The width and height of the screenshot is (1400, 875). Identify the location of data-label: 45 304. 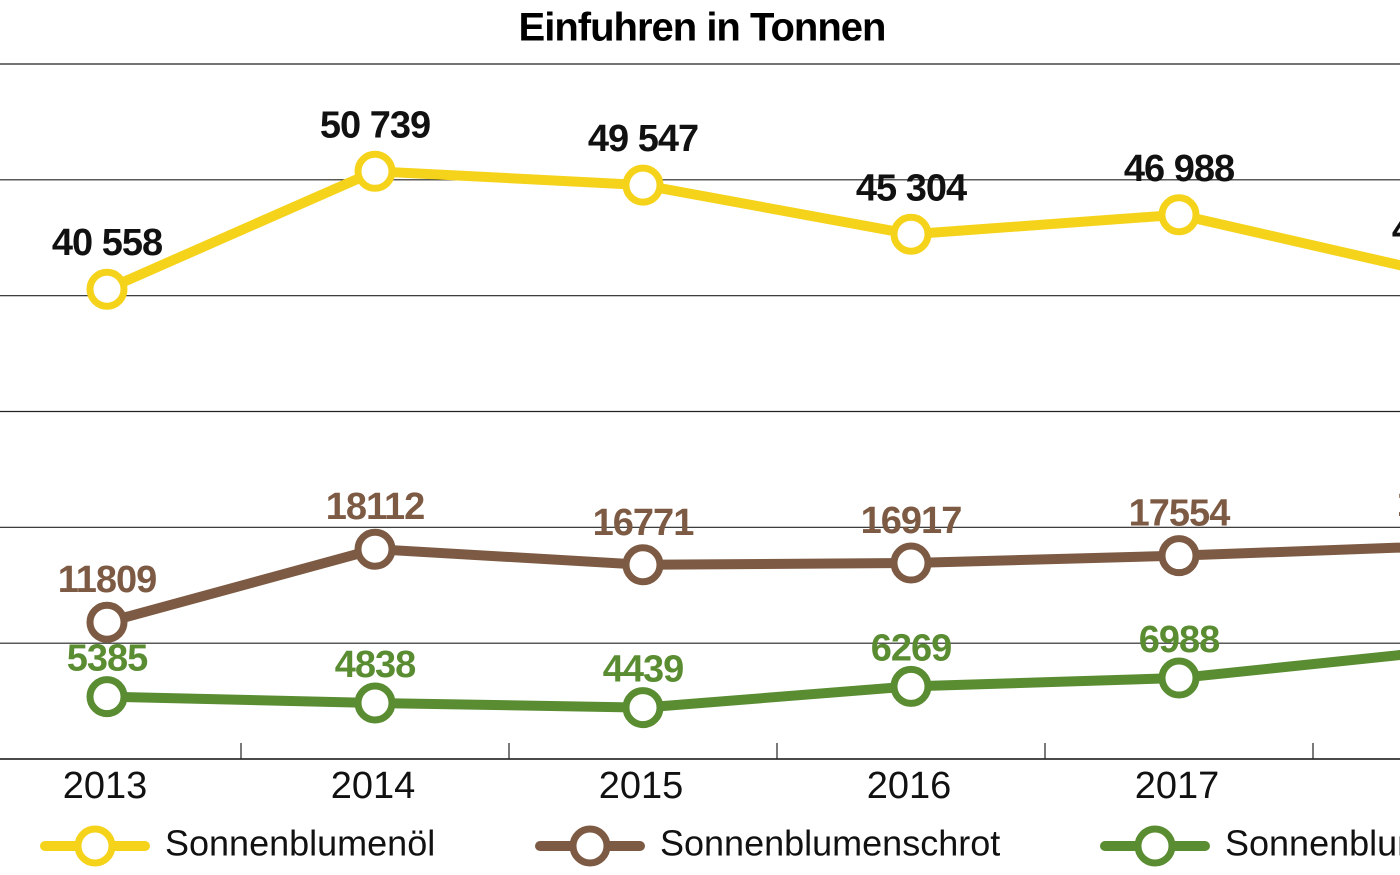
(911, 188).